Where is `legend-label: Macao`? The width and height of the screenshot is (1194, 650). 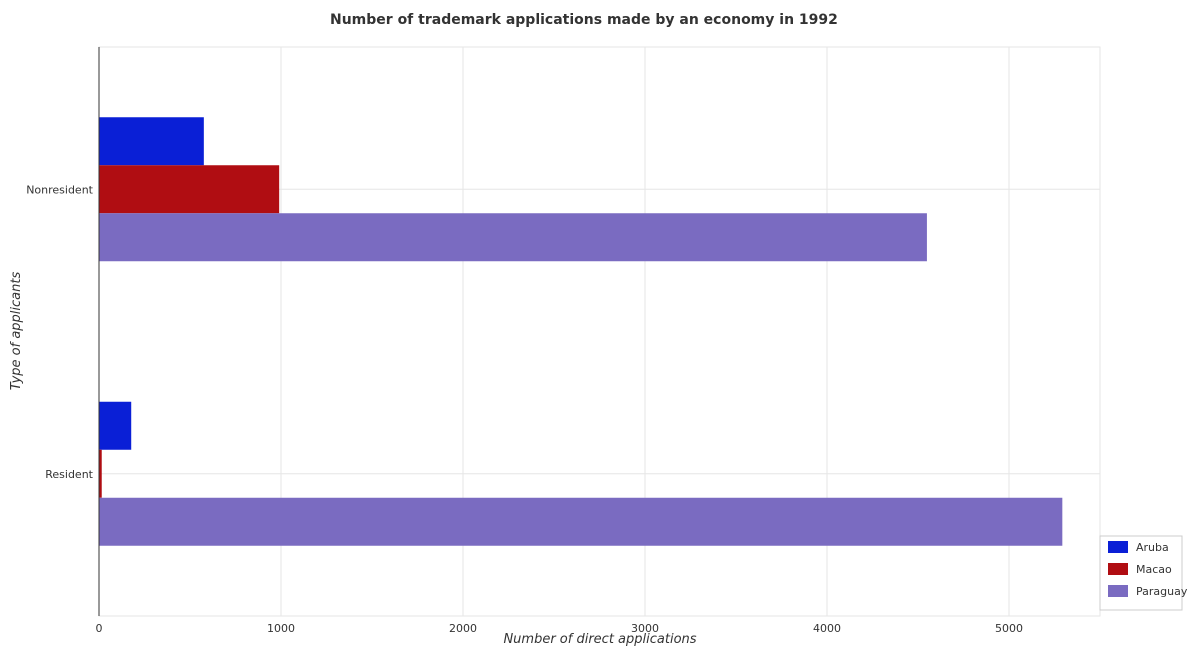
legend-label: Macao is located at coordinates (1154, 569).